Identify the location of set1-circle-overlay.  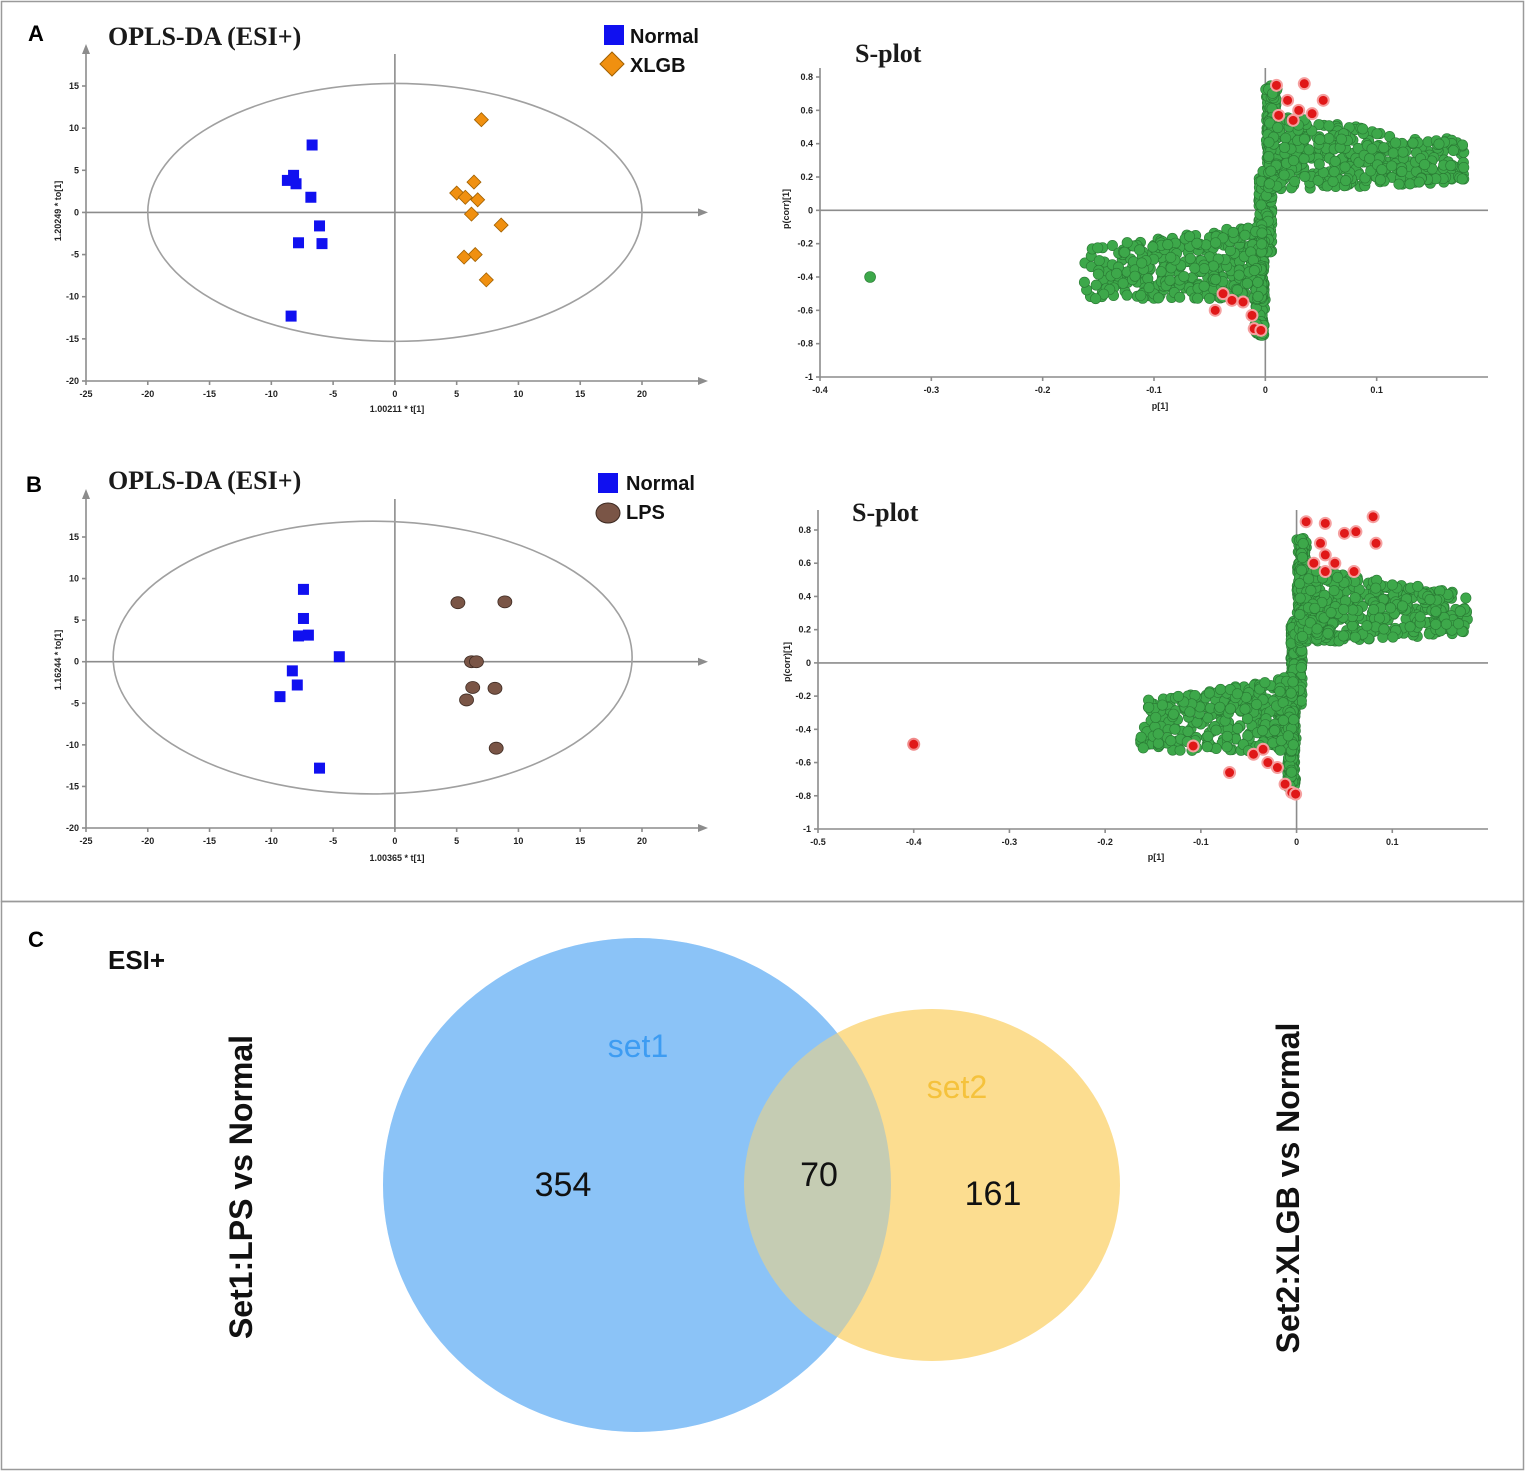
(637, 1185).